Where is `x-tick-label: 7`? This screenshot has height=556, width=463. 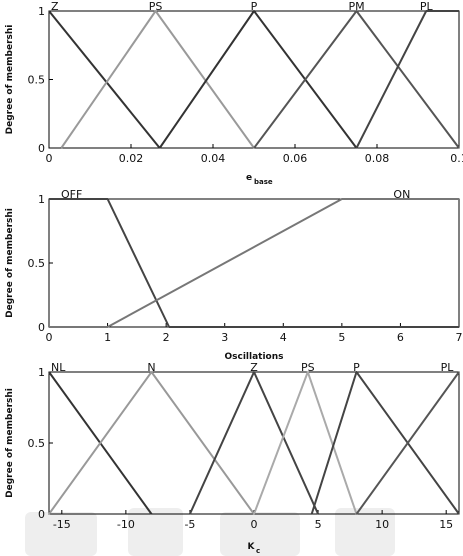 x-tick-label: 7 is located at coordinates (459, 337).